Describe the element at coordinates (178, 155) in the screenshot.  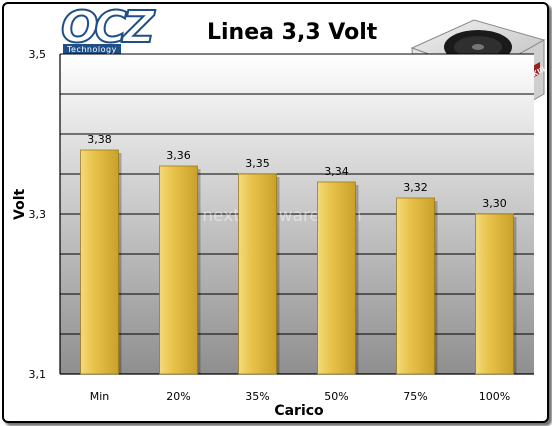
I see `value-label: 3,36` at that location.